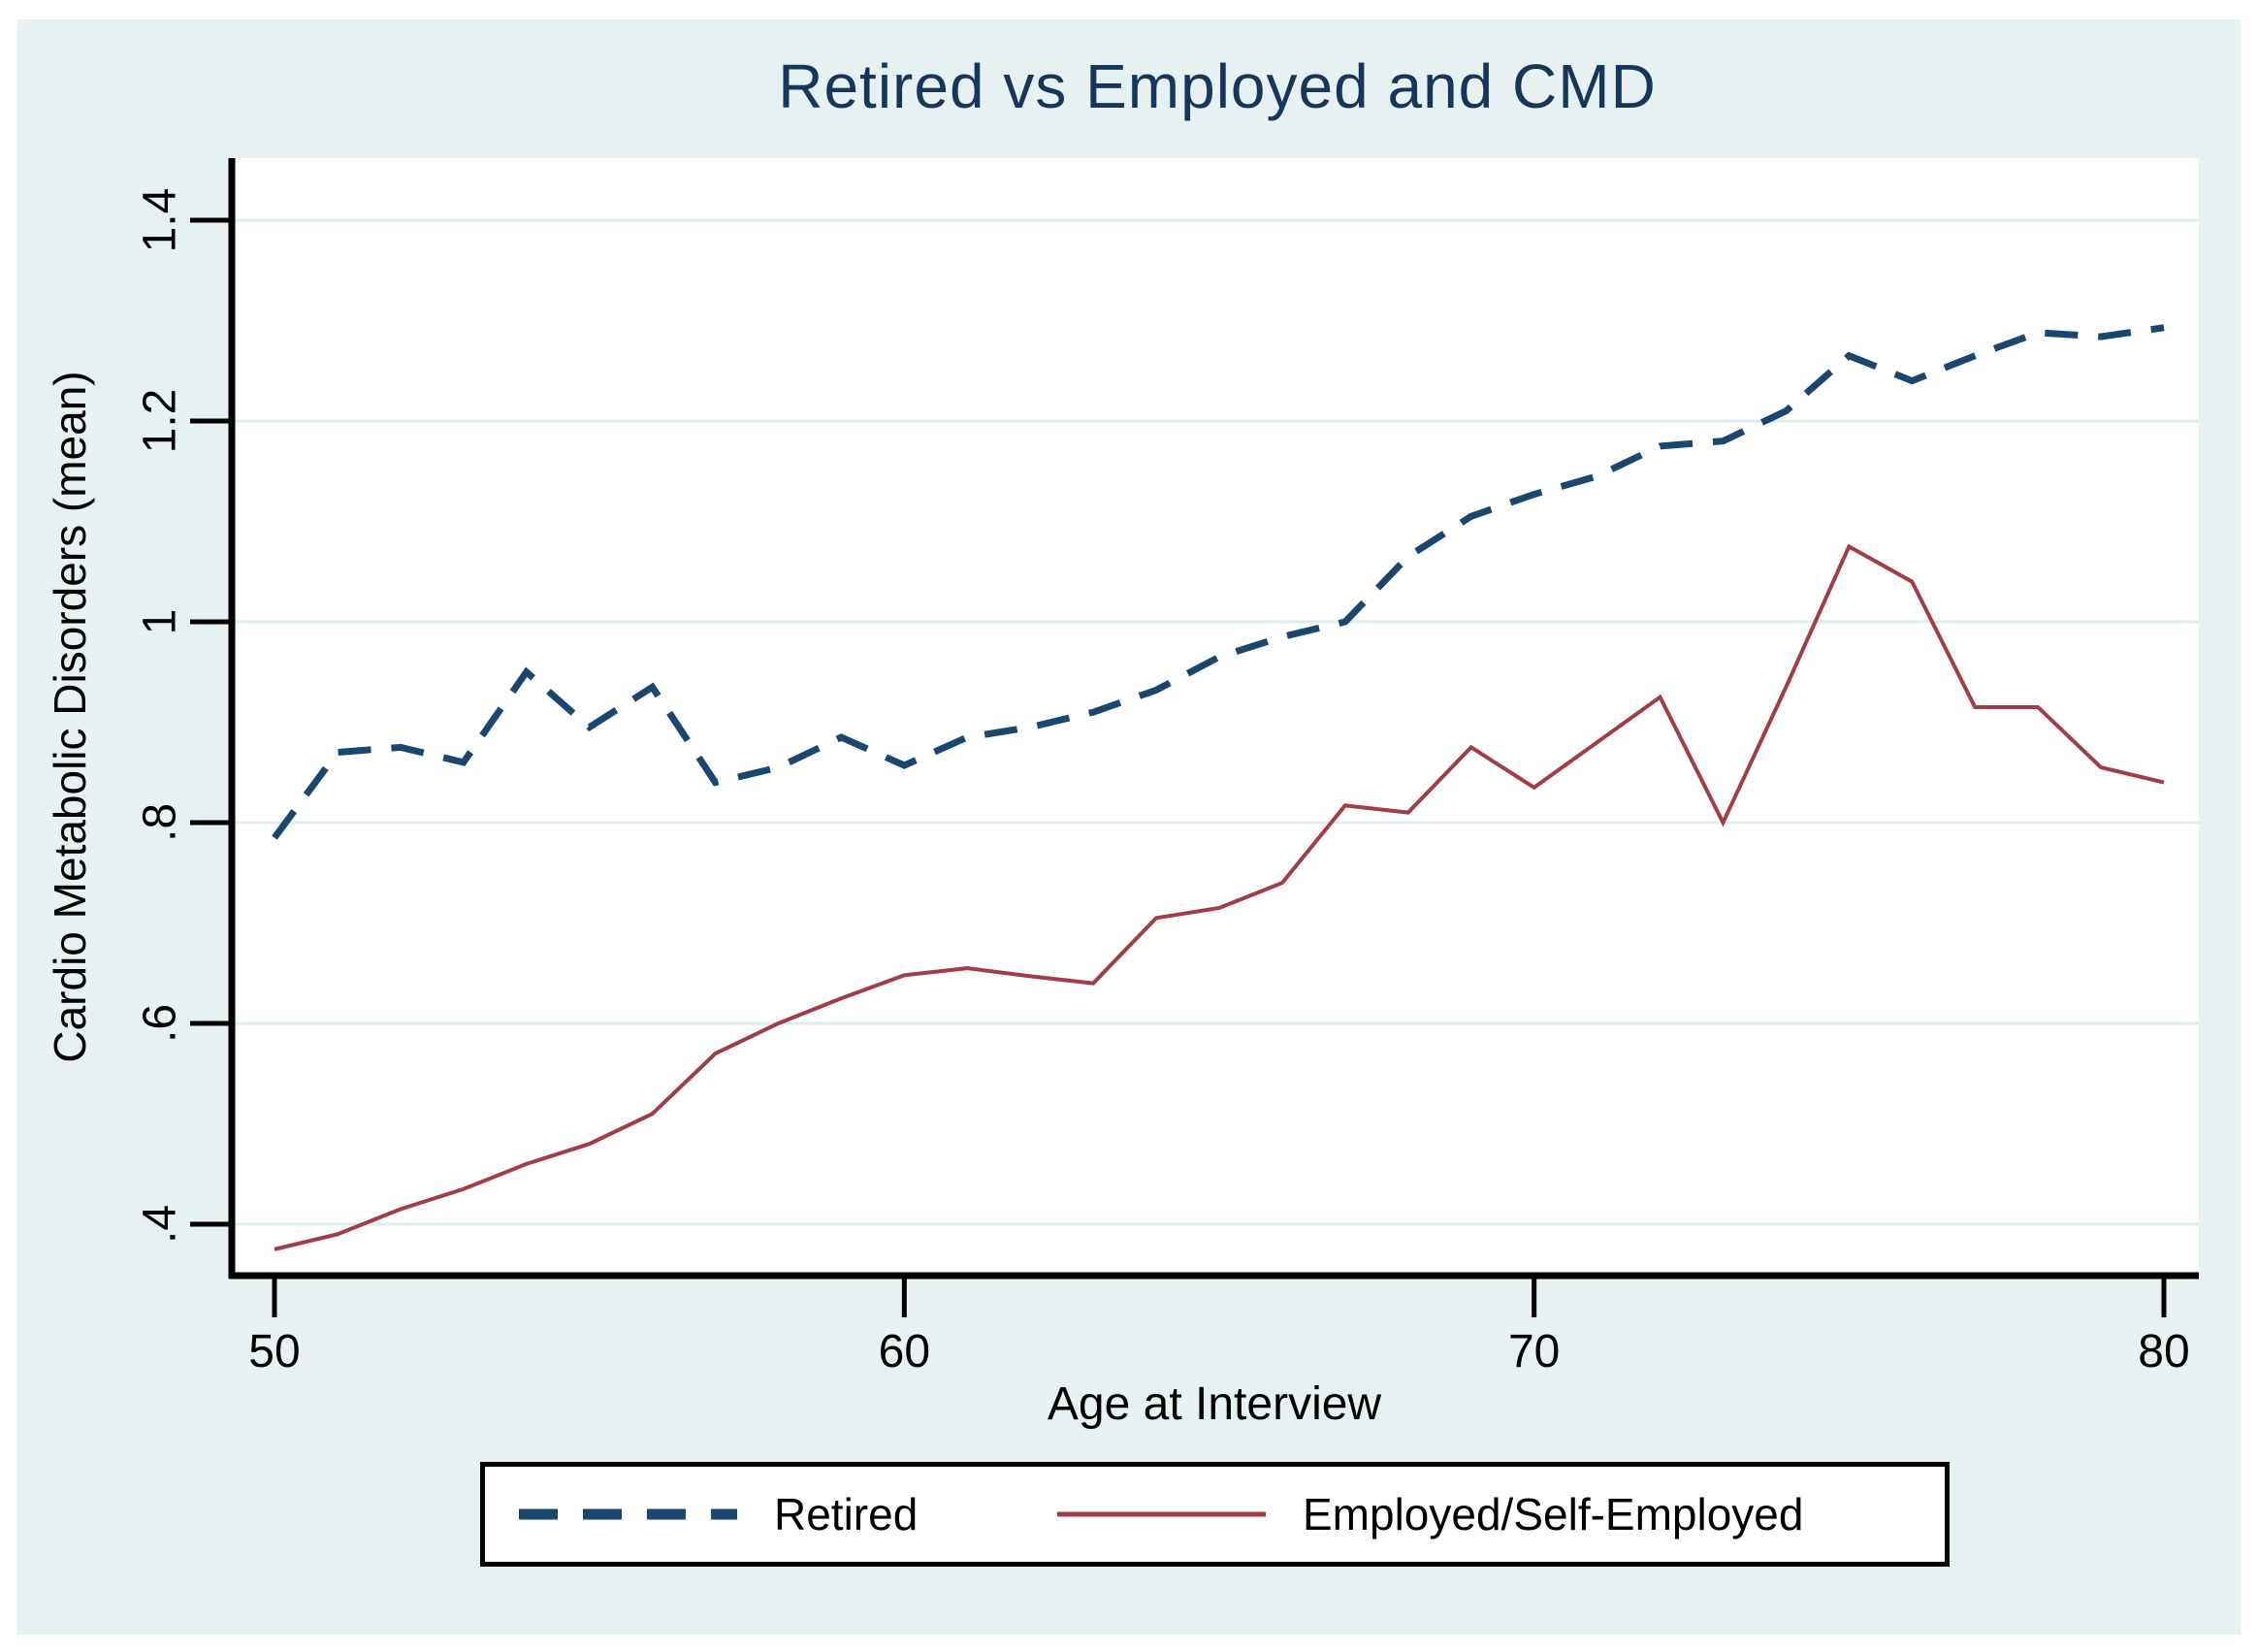  What do you see at coordinates (1553, 1514) in the screenshot?
I see `legend-label-employed: Employed/Self-Employed` at bounding box center [1553, 1514].